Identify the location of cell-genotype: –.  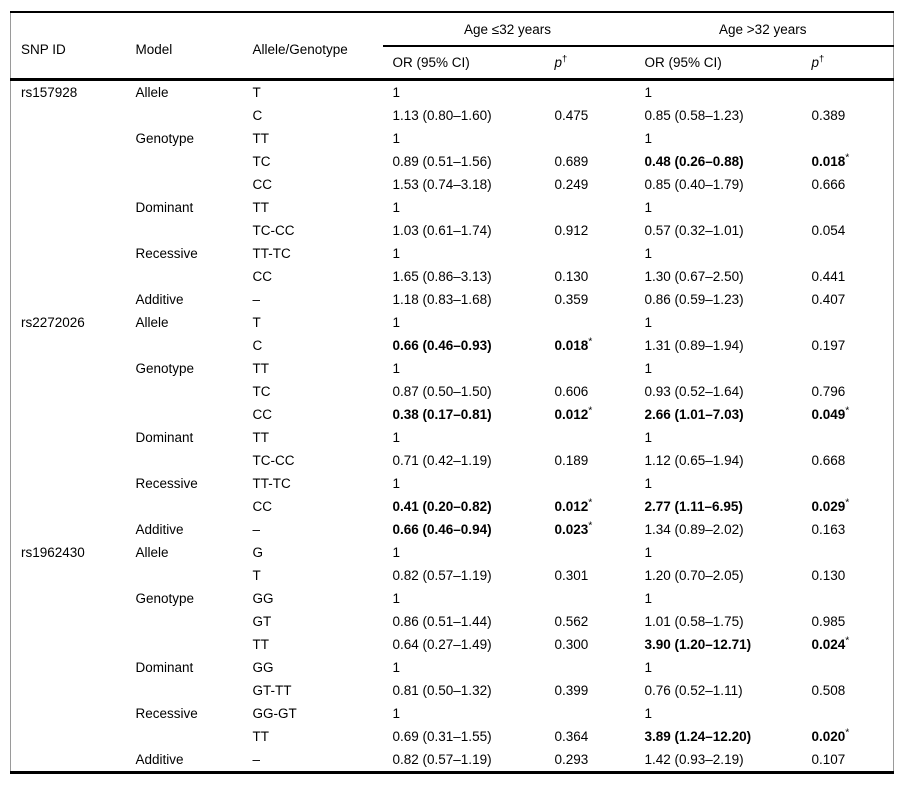
(256, 529).